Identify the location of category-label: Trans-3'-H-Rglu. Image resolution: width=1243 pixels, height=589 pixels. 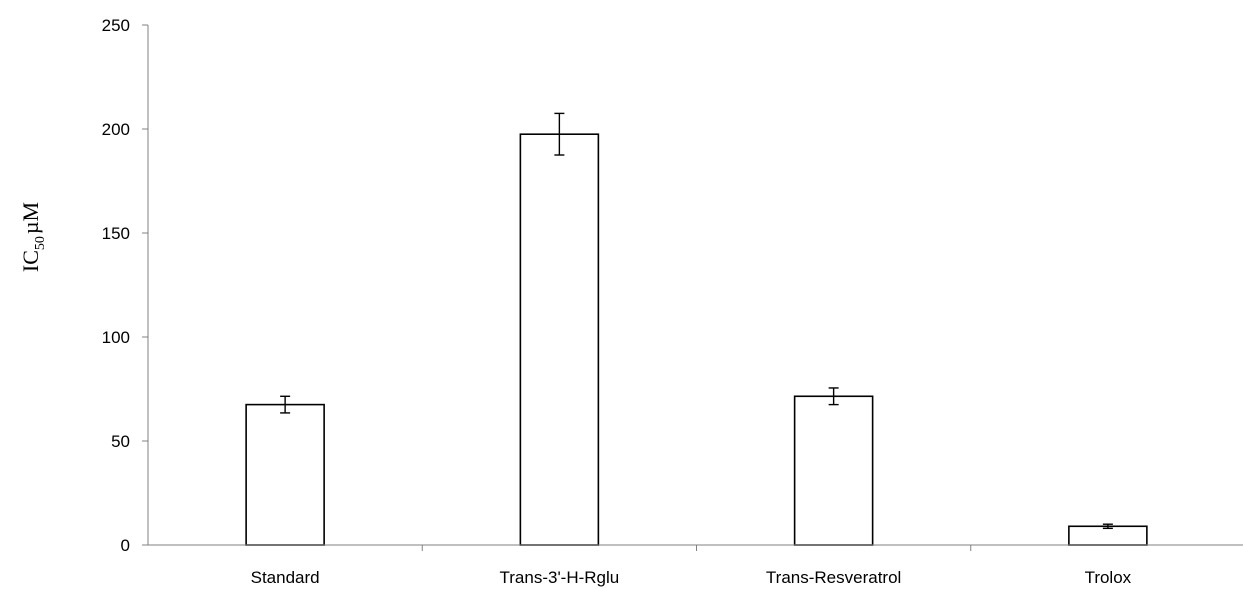
(560, 577).